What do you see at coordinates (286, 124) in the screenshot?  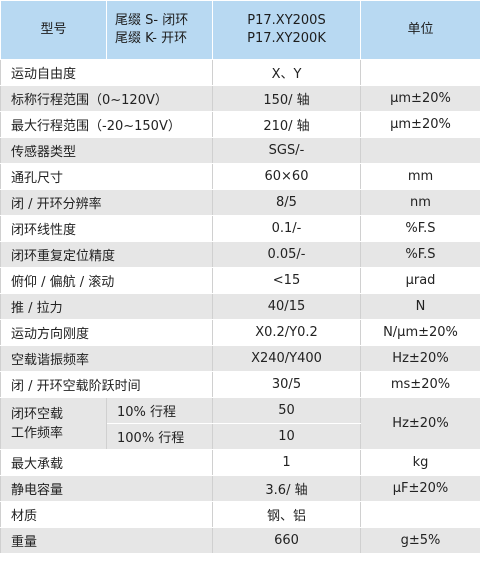 I see `row-value: 210/ 轴` at bounding box center [286, 124].